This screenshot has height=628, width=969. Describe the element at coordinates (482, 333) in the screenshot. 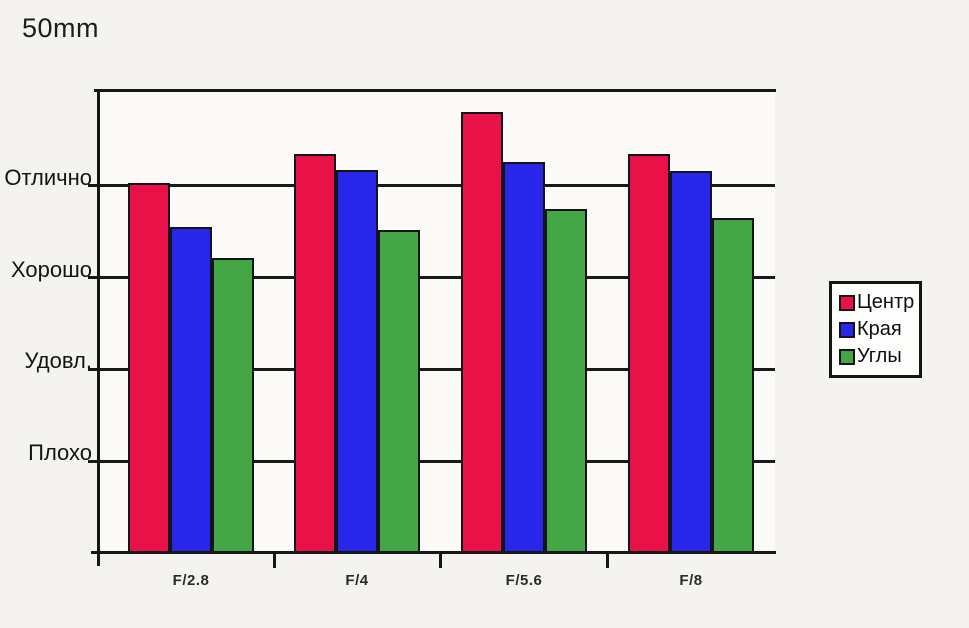

I see `bar-series1-F5.6` at that location.